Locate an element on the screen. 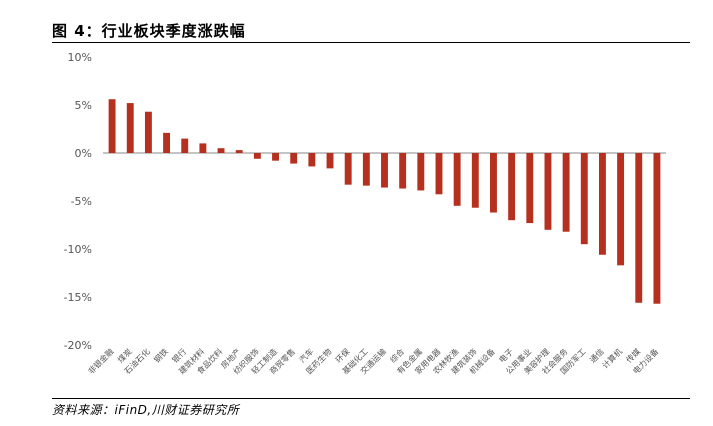  y-tick-label: -20% is located at coordinates (78, 345).